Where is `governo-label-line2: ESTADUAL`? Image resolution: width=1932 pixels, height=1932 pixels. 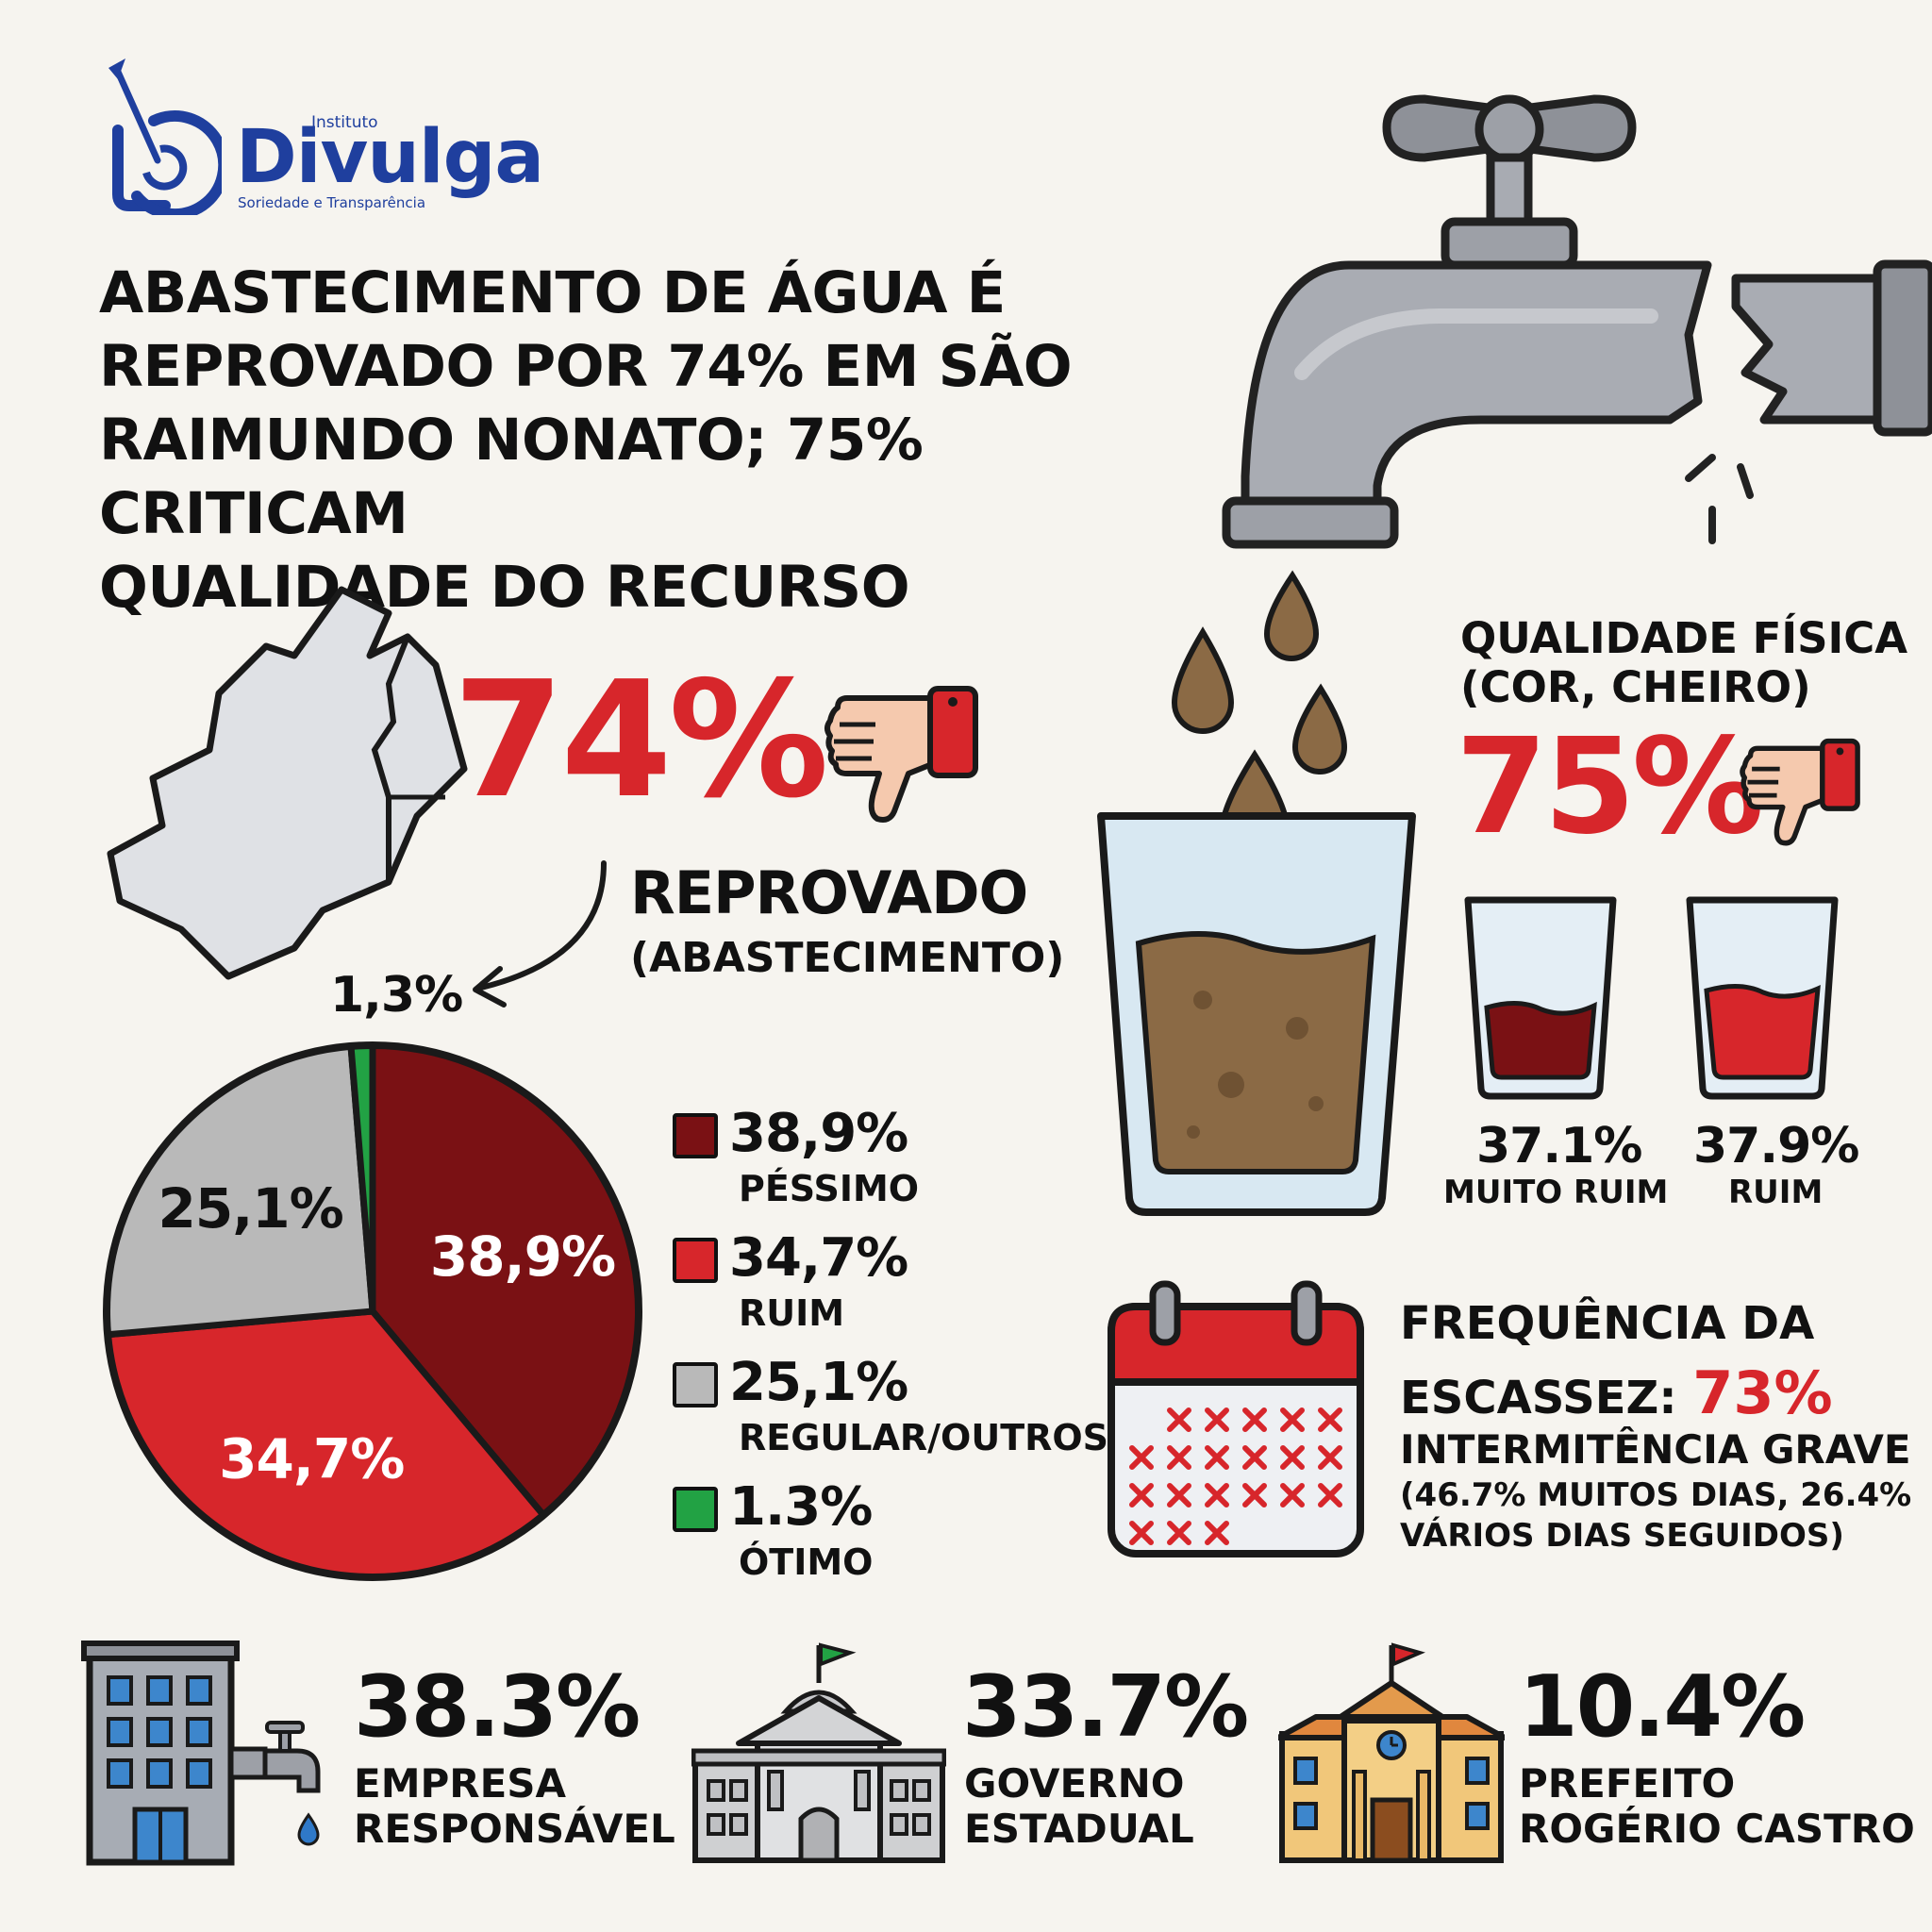
governo-label-line2: ESTADUAL is located at coordinates (1079, 1829).